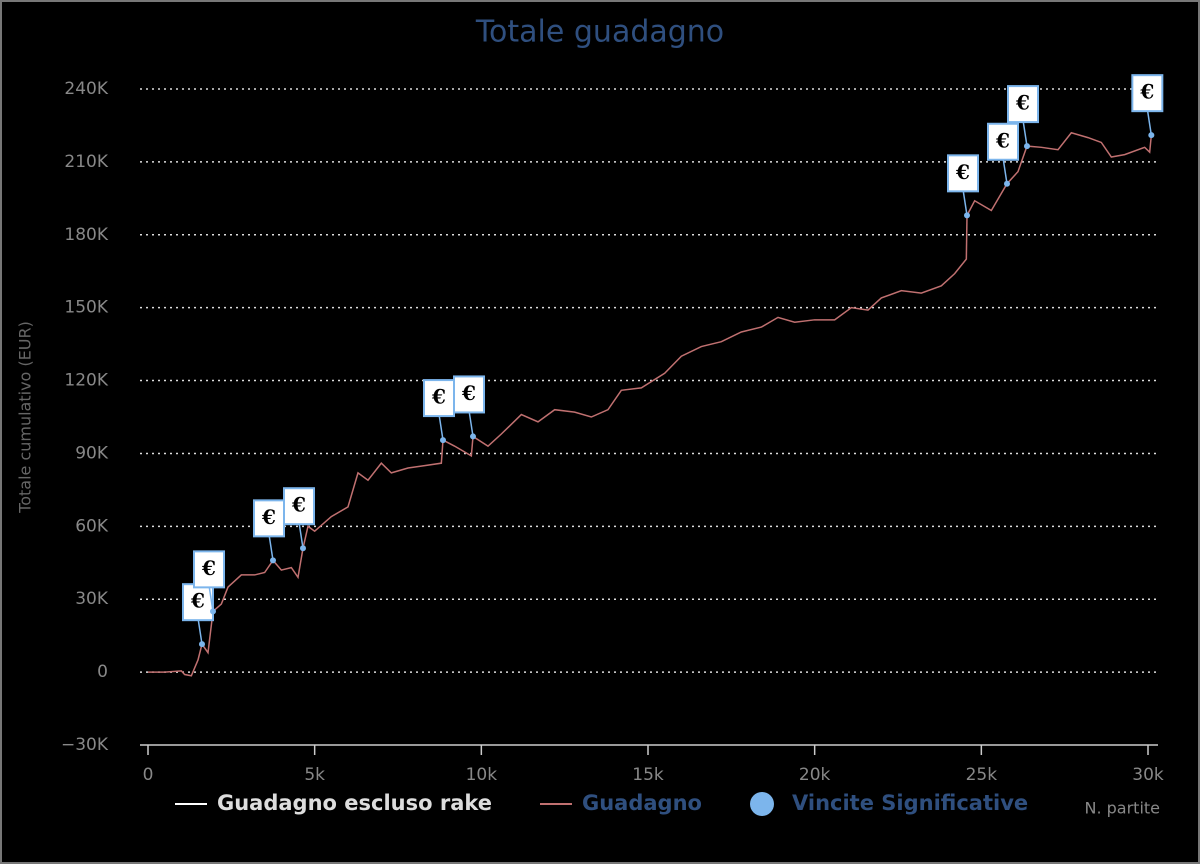  Describe the element at coordinates (86, 162) in the screenshot. I see `y-tick-label: 210K` at that location.